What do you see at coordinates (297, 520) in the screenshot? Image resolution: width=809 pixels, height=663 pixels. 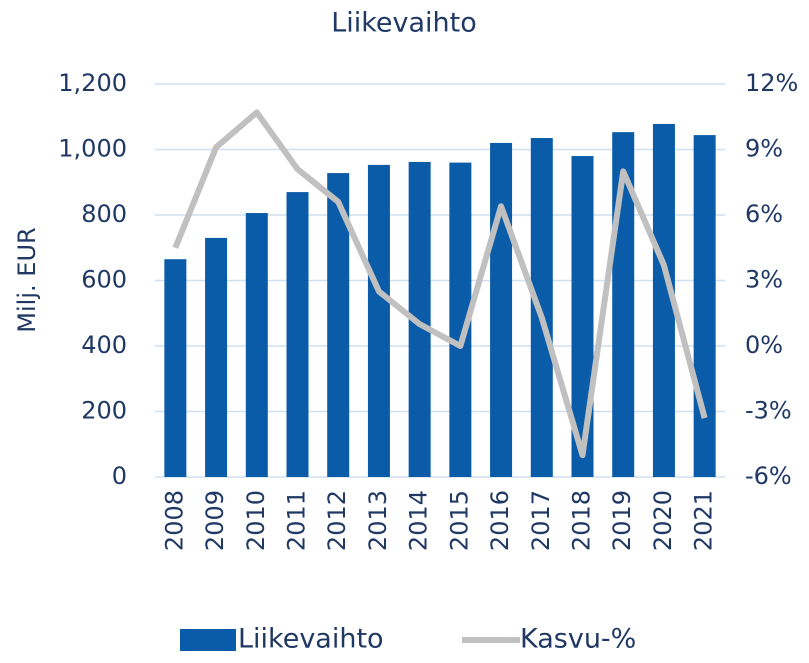 I see `x-tick-label: 2011` at bounding box center [297, 520].